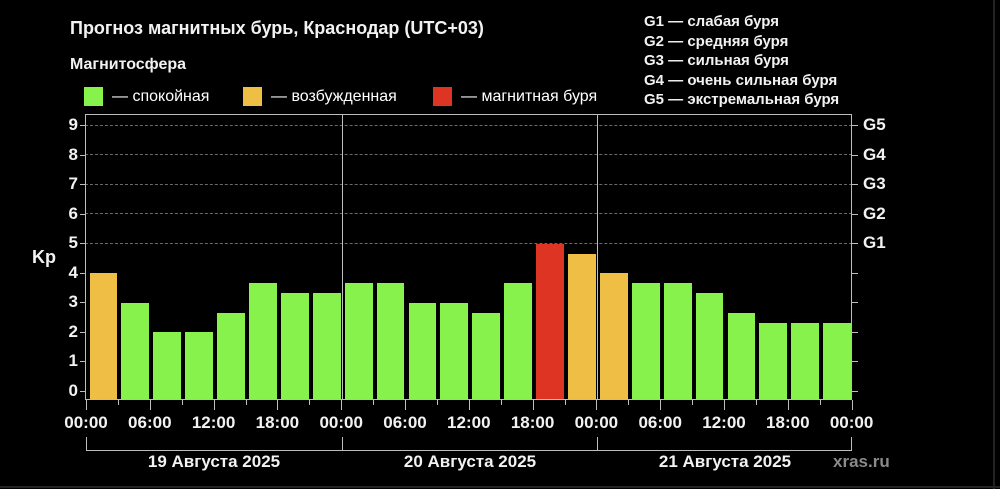 Image resolution: width=1000 pixels, height=489 pixels. What do you see at coordinates (470, 461) in the screenshot?
I see `day-label: 20 Августа 2025` at bounding box center [470, 461].